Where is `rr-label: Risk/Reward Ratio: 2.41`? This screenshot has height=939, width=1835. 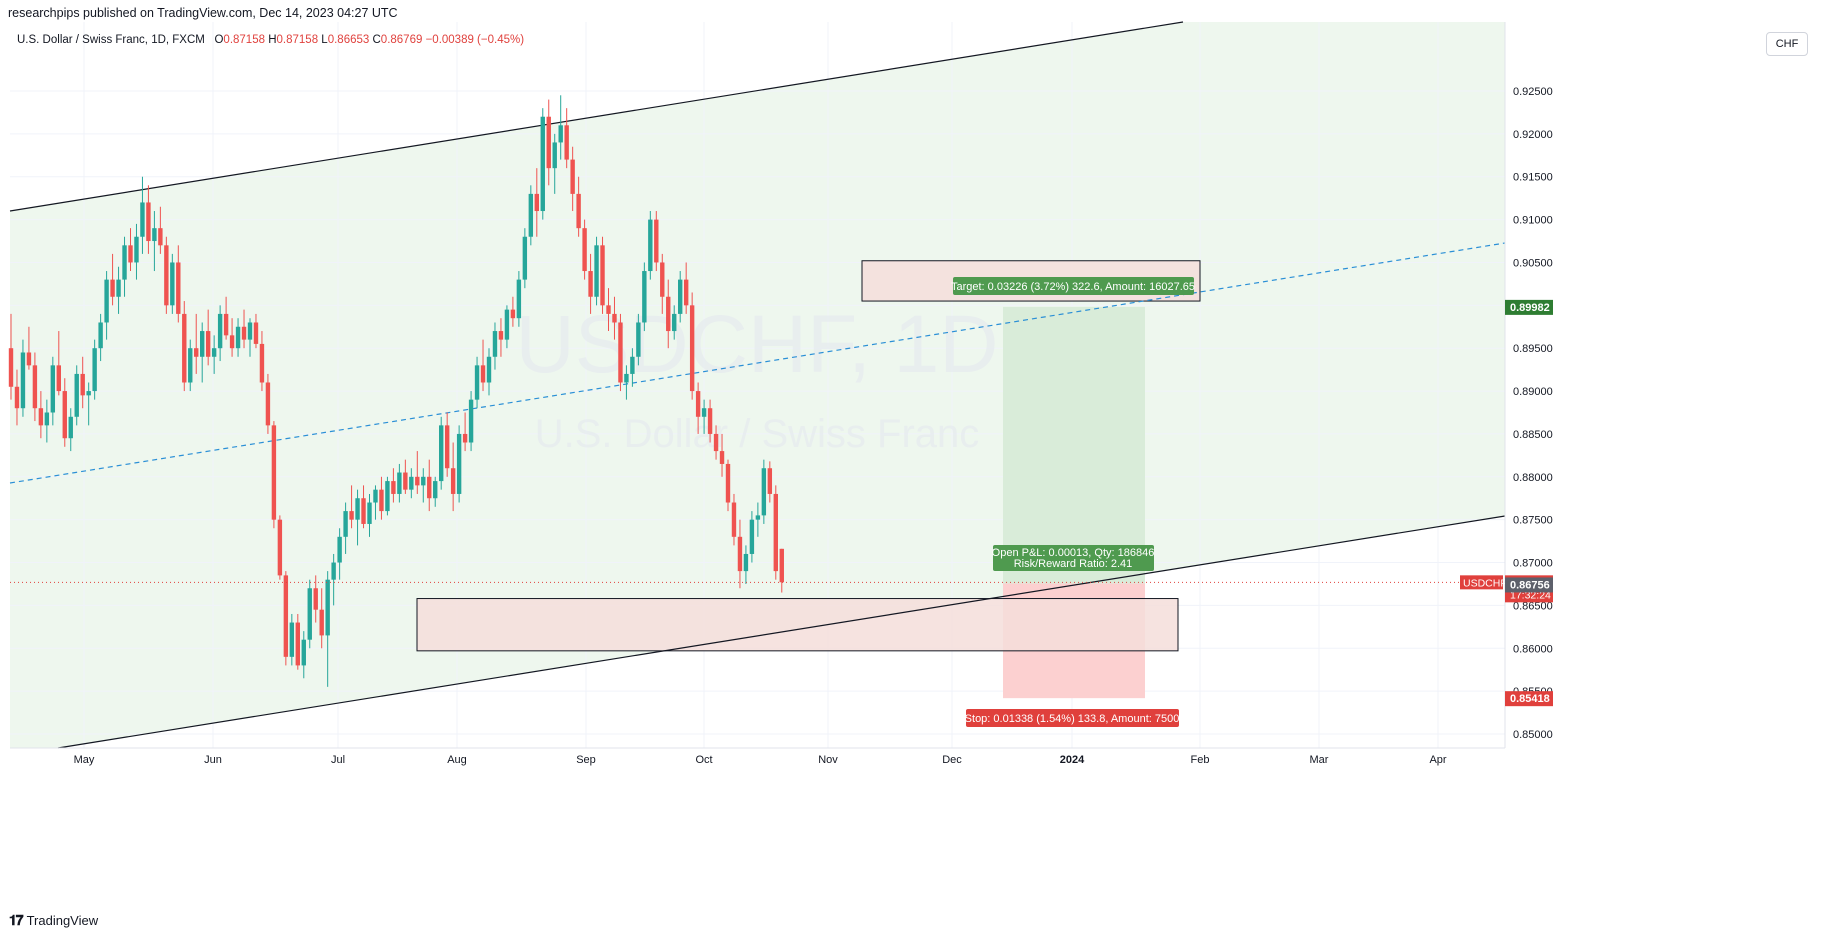
rr-label: Risk/Reward Ratio: 2.41 is located at coordinates (1073, 564).